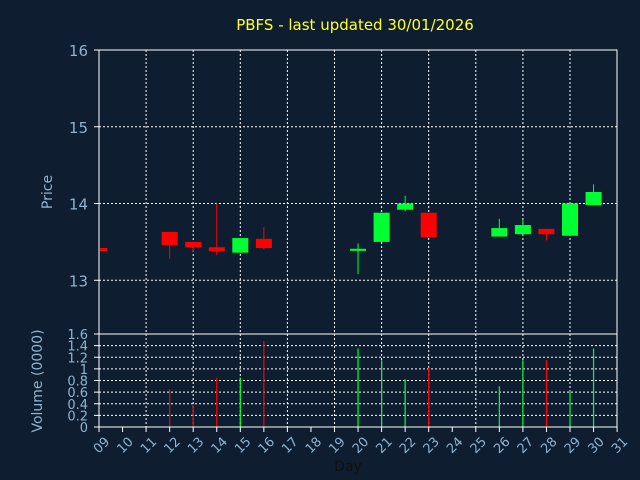 The width and height of the screenshot is (640, 480). Describe the element at coordinates (348, 467) in the screenshot. I see `x-axis-label: Day` at that location.